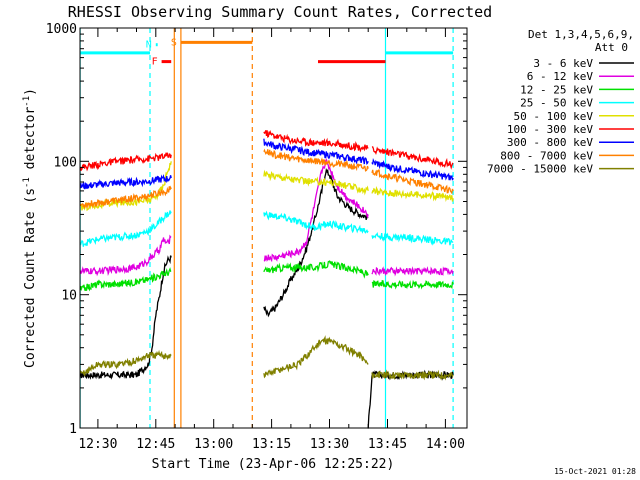  I want to click on legend-label-3-6-kev: 3 - 6 keV, so click(563, 63).